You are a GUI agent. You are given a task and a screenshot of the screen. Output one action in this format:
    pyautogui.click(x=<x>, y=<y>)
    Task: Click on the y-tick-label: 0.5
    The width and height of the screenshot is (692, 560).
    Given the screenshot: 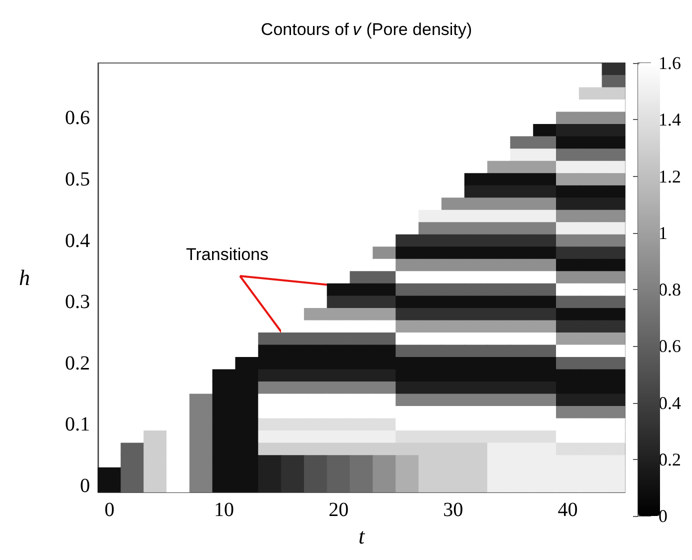 What is the action you would take?
    pyautogui.click(x=77, y=179)
    